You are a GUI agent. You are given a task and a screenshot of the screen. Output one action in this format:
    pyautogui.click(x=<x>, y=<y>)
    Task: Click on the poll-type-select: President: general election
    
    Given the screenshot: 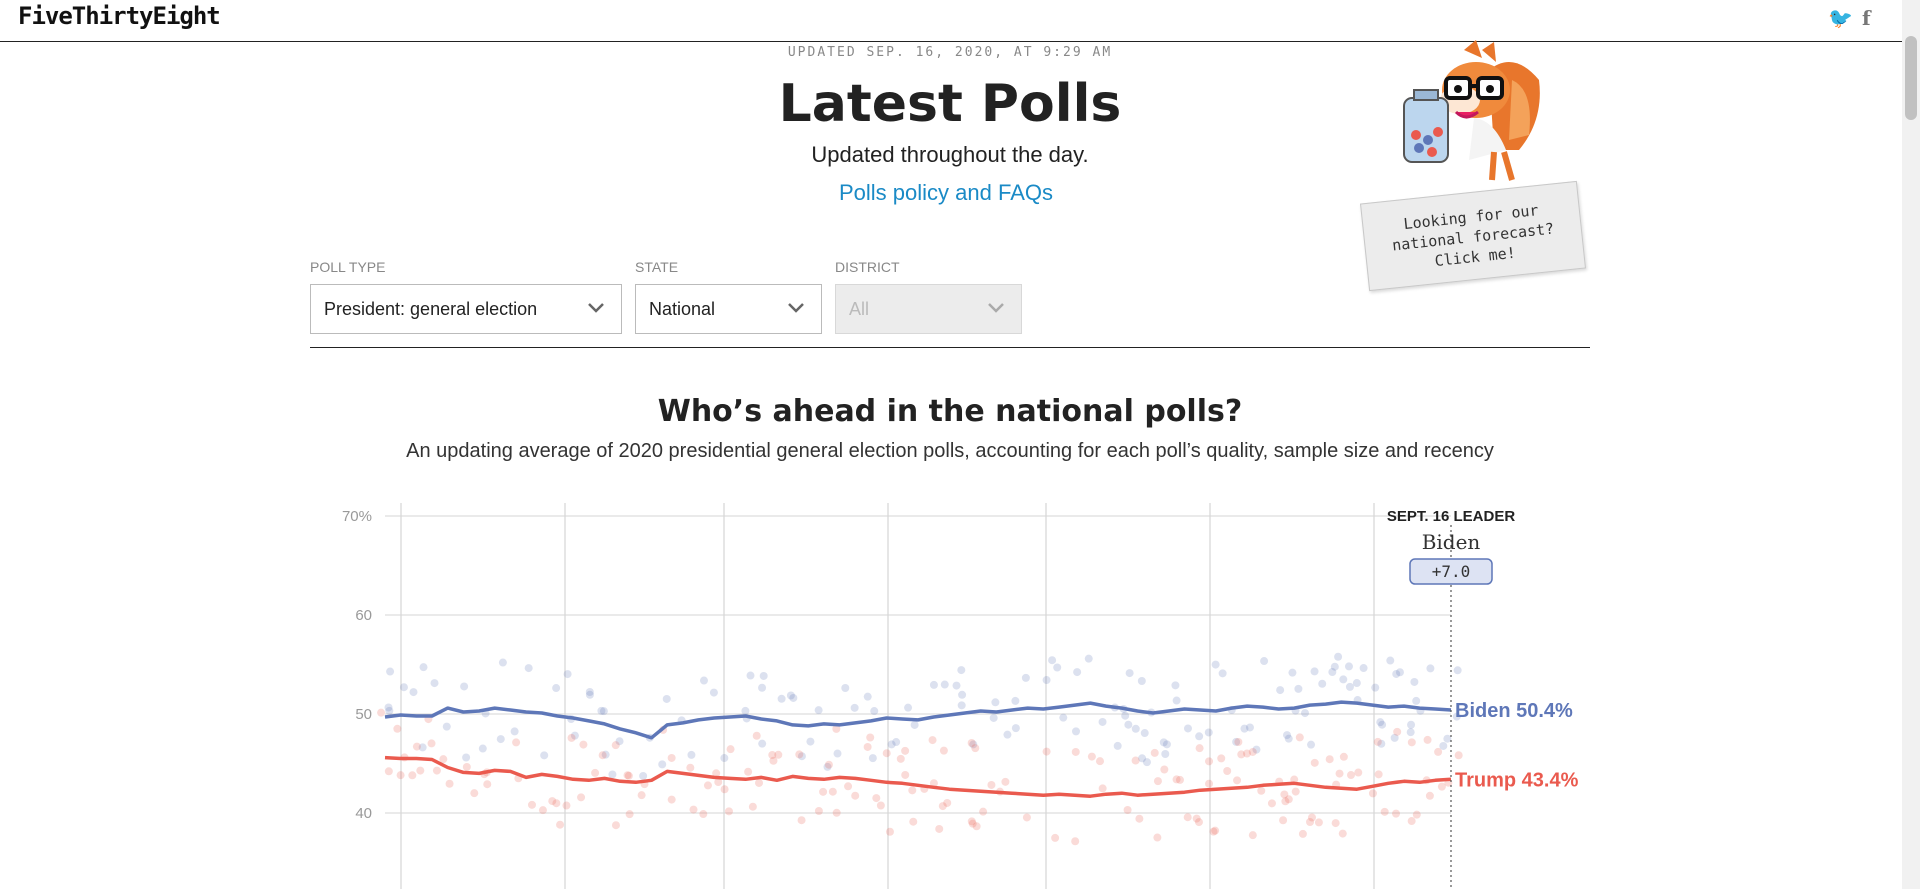 What is the action you would take?
    pyautogui.click(x=466, y=309)
    